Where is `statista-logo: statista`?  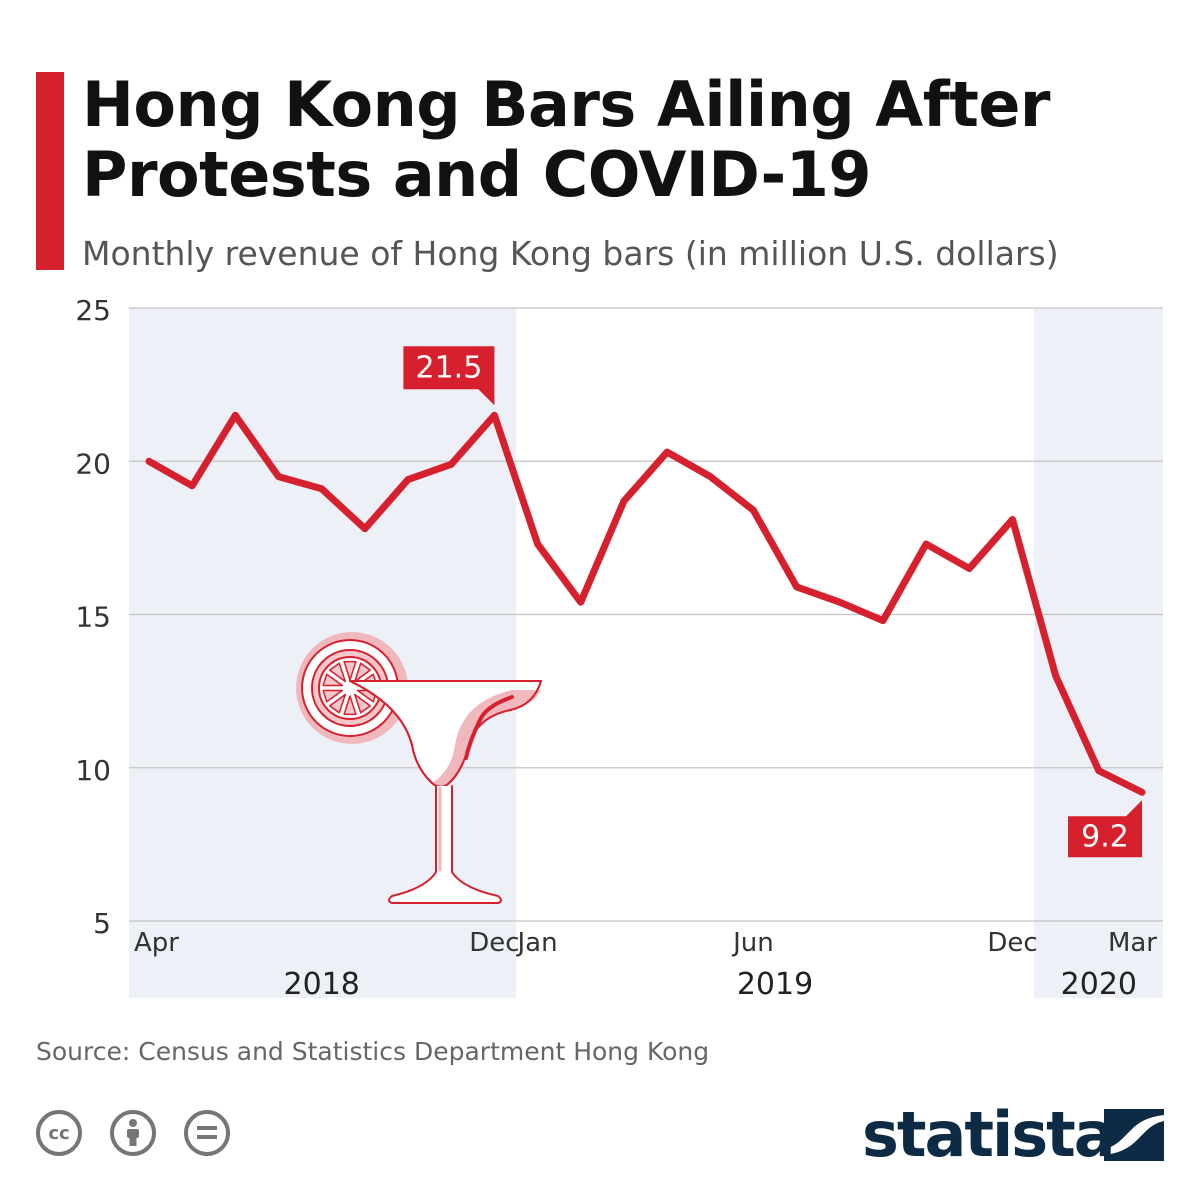 statista-logo: statista is located at coordinates (989, 1134).